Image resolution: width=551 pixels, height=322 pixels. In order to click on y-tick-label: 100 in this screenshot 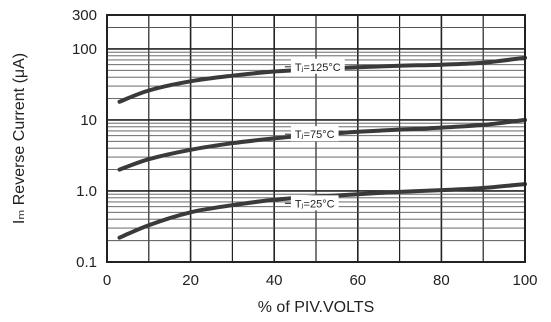, I will do `click(84, 49)`.